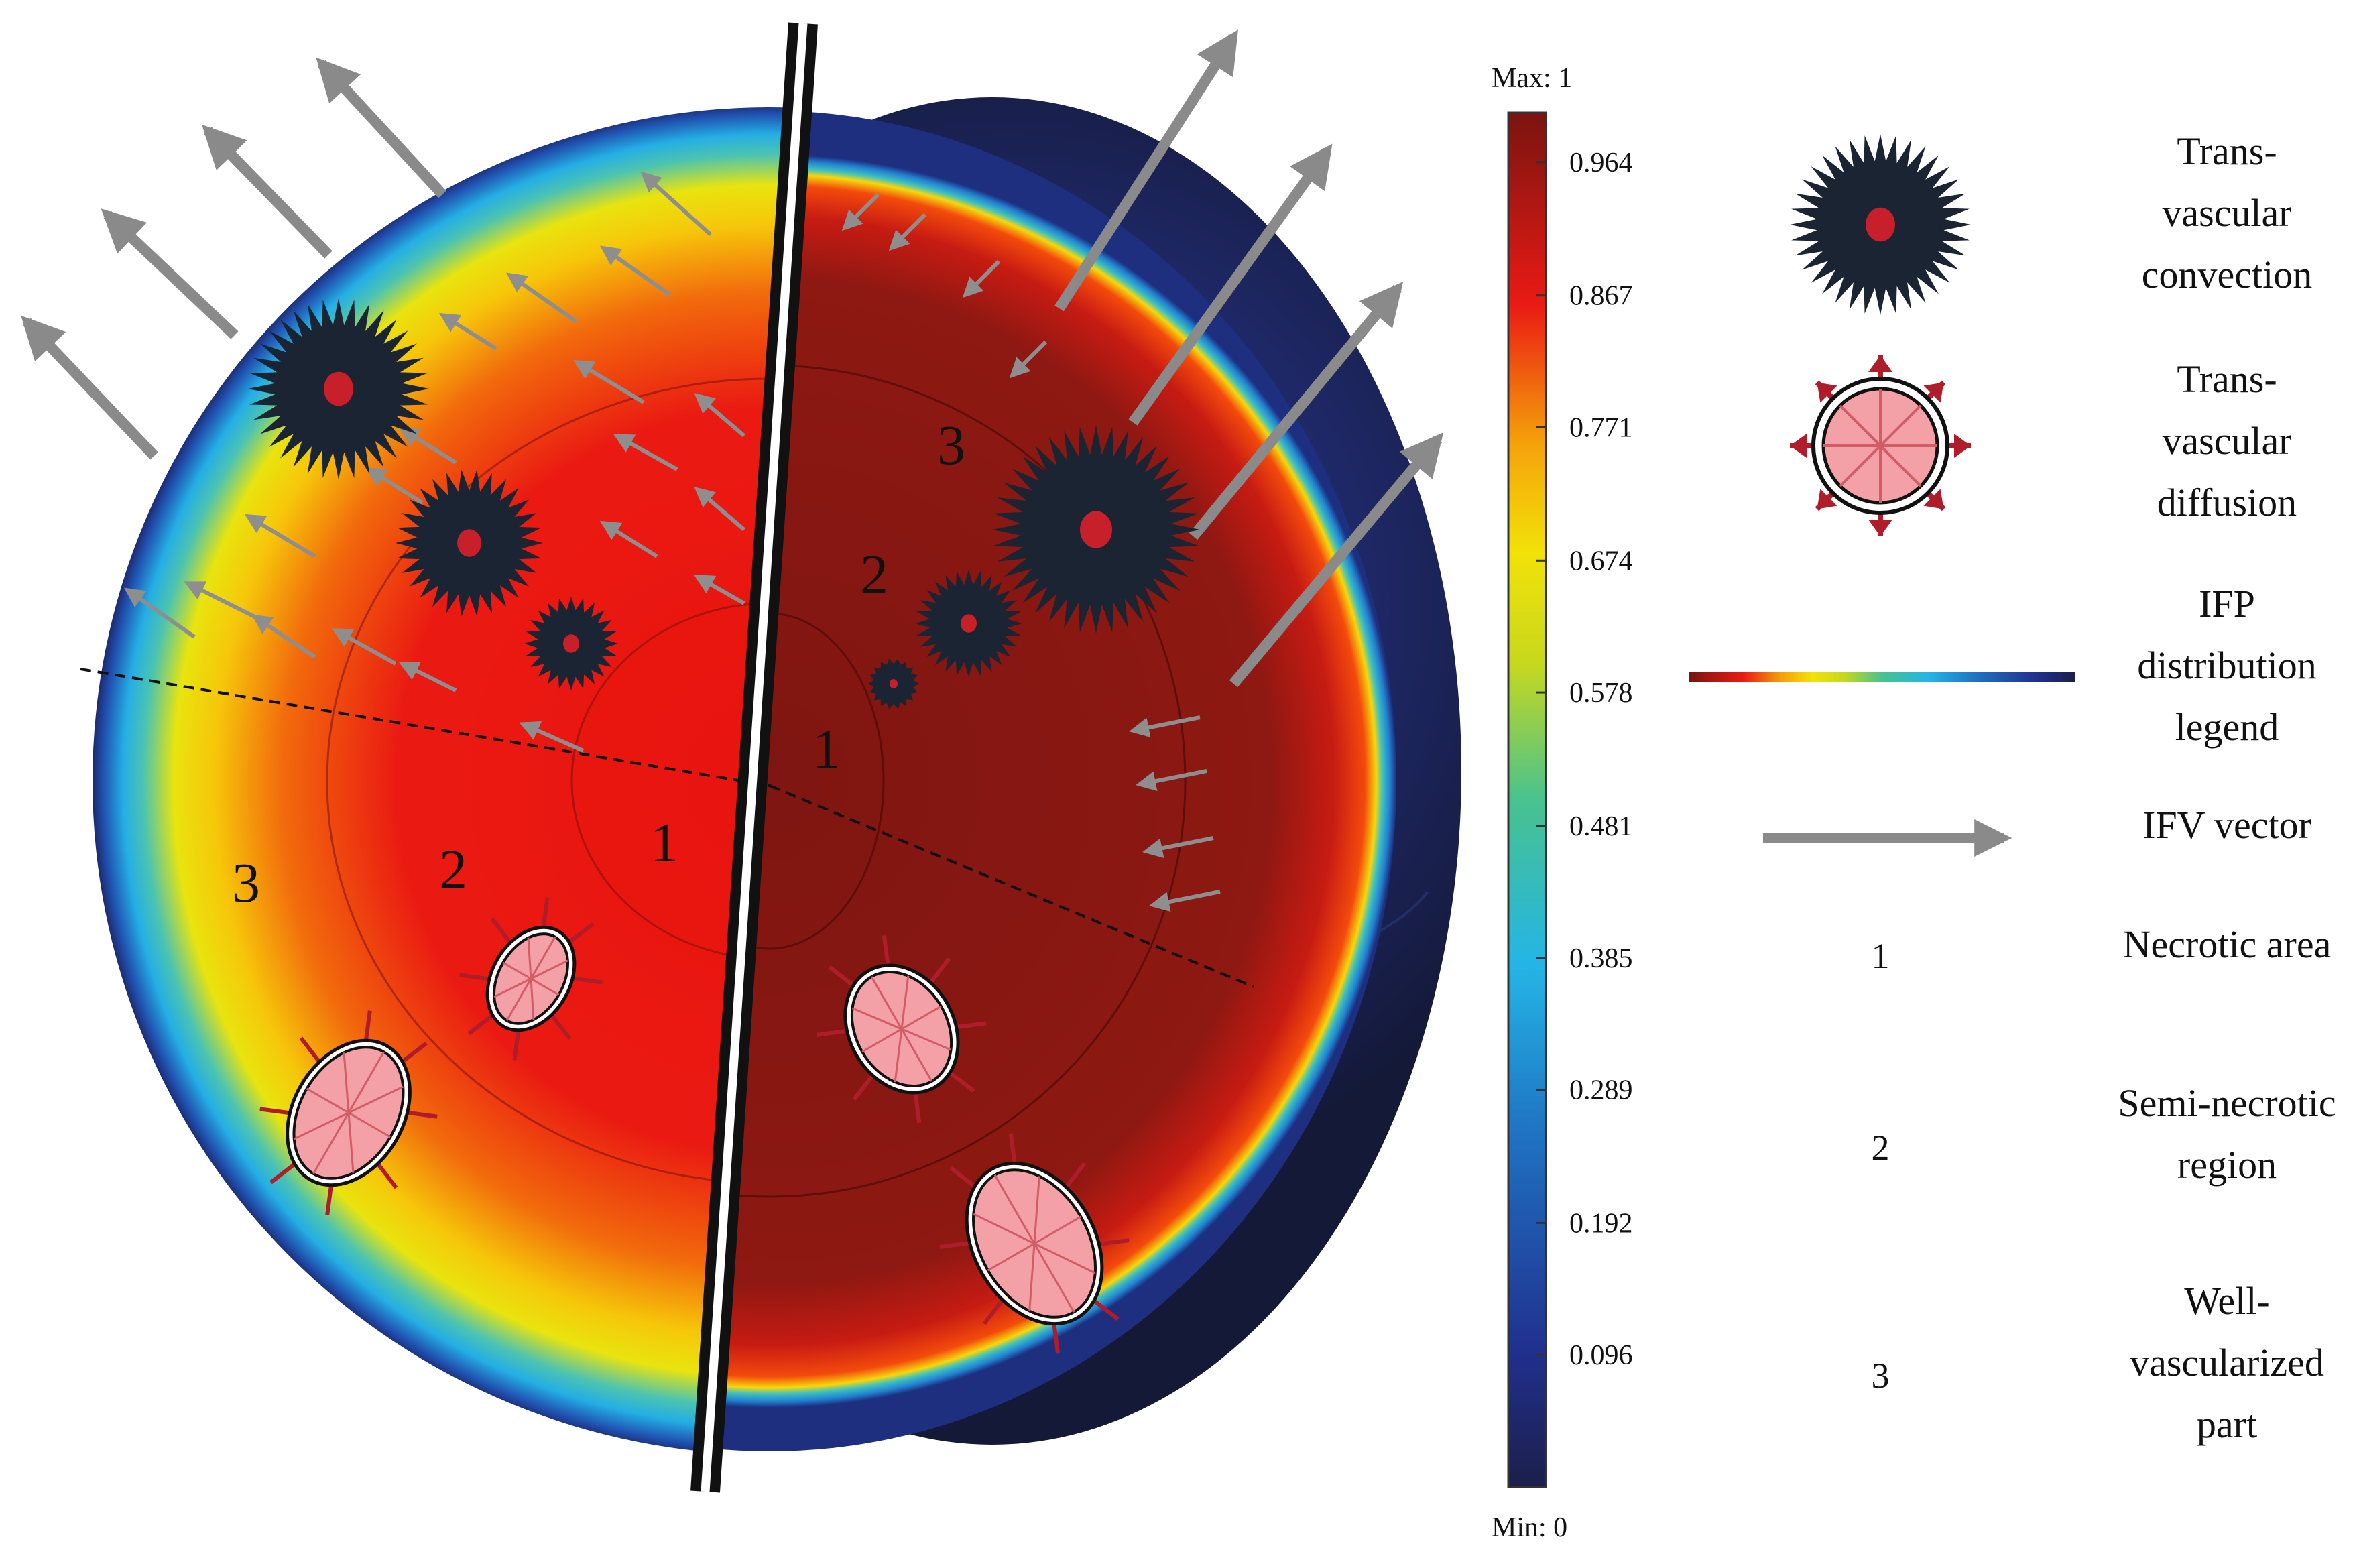 The image size is (2357, 1568). What do you see at coordinates (1601, 827) in the screenshot?
I see `colorbar-tick-label: 0.481` at bounding box center [1601, 827].